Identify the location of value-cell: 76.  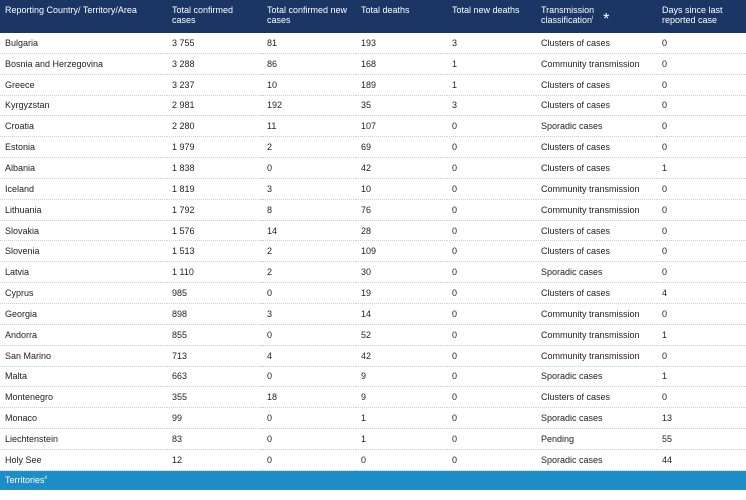
(401, 210).